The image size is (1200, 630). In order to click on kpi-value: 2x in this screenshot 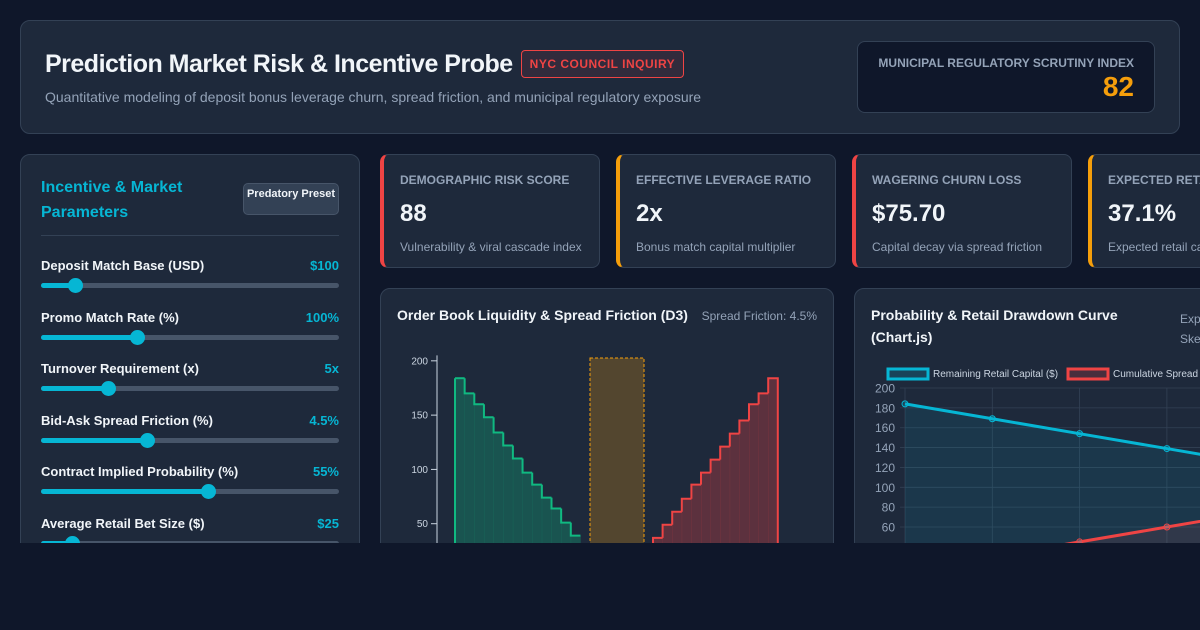, I will do `click(649, 213)`.